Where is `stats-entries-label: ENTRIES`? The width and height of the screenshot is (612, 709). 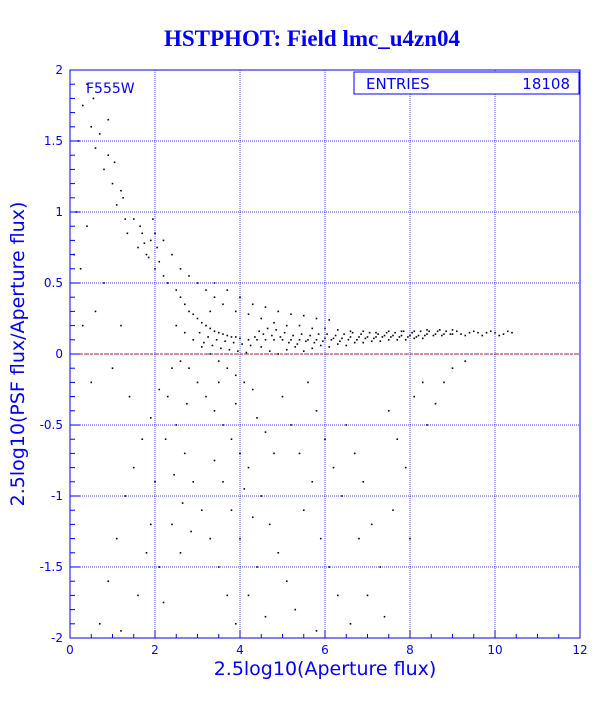
stats-entries-label: ENTRIES is located at coordinates (398, 84).